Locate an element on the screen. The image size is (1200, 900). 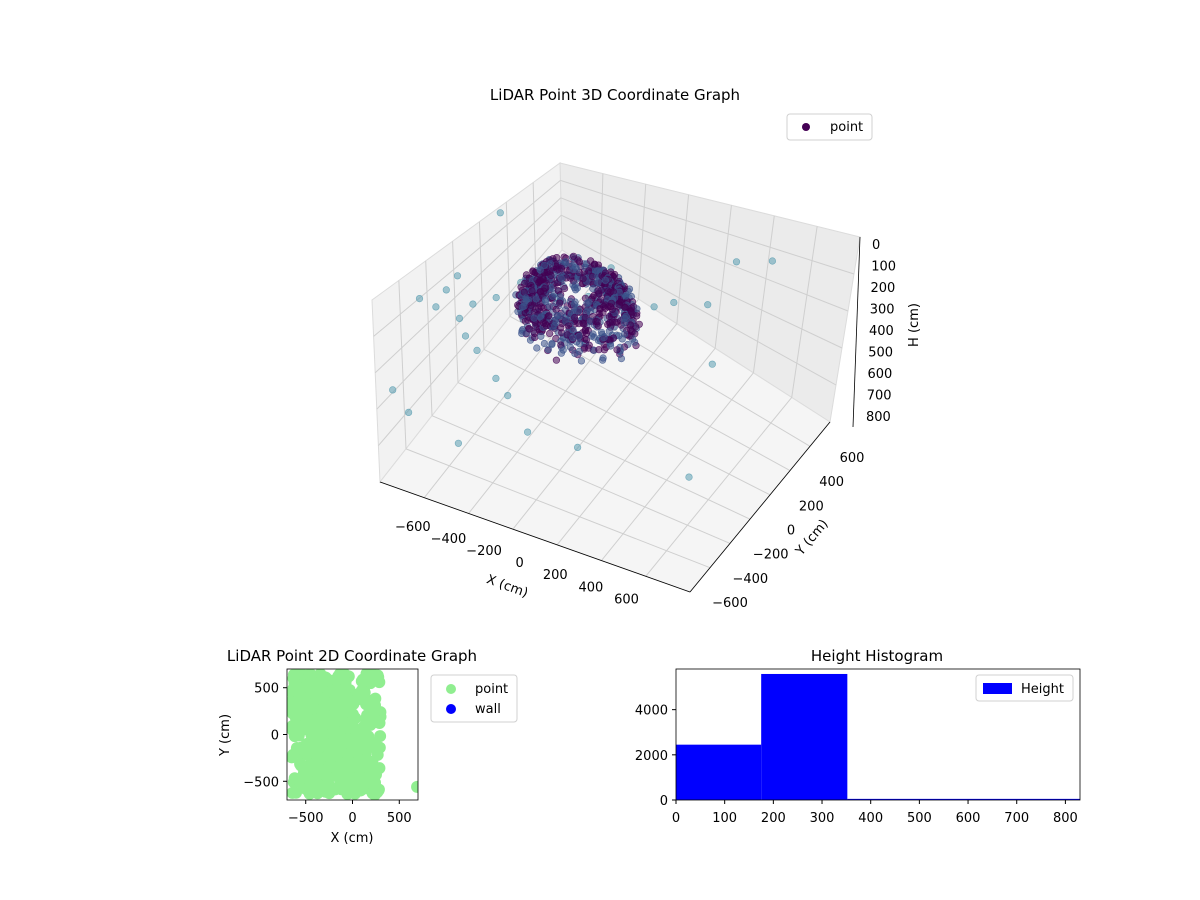
ticks-2d: −500 −500 0 0 500 500 is located at coordinates (327, 754).